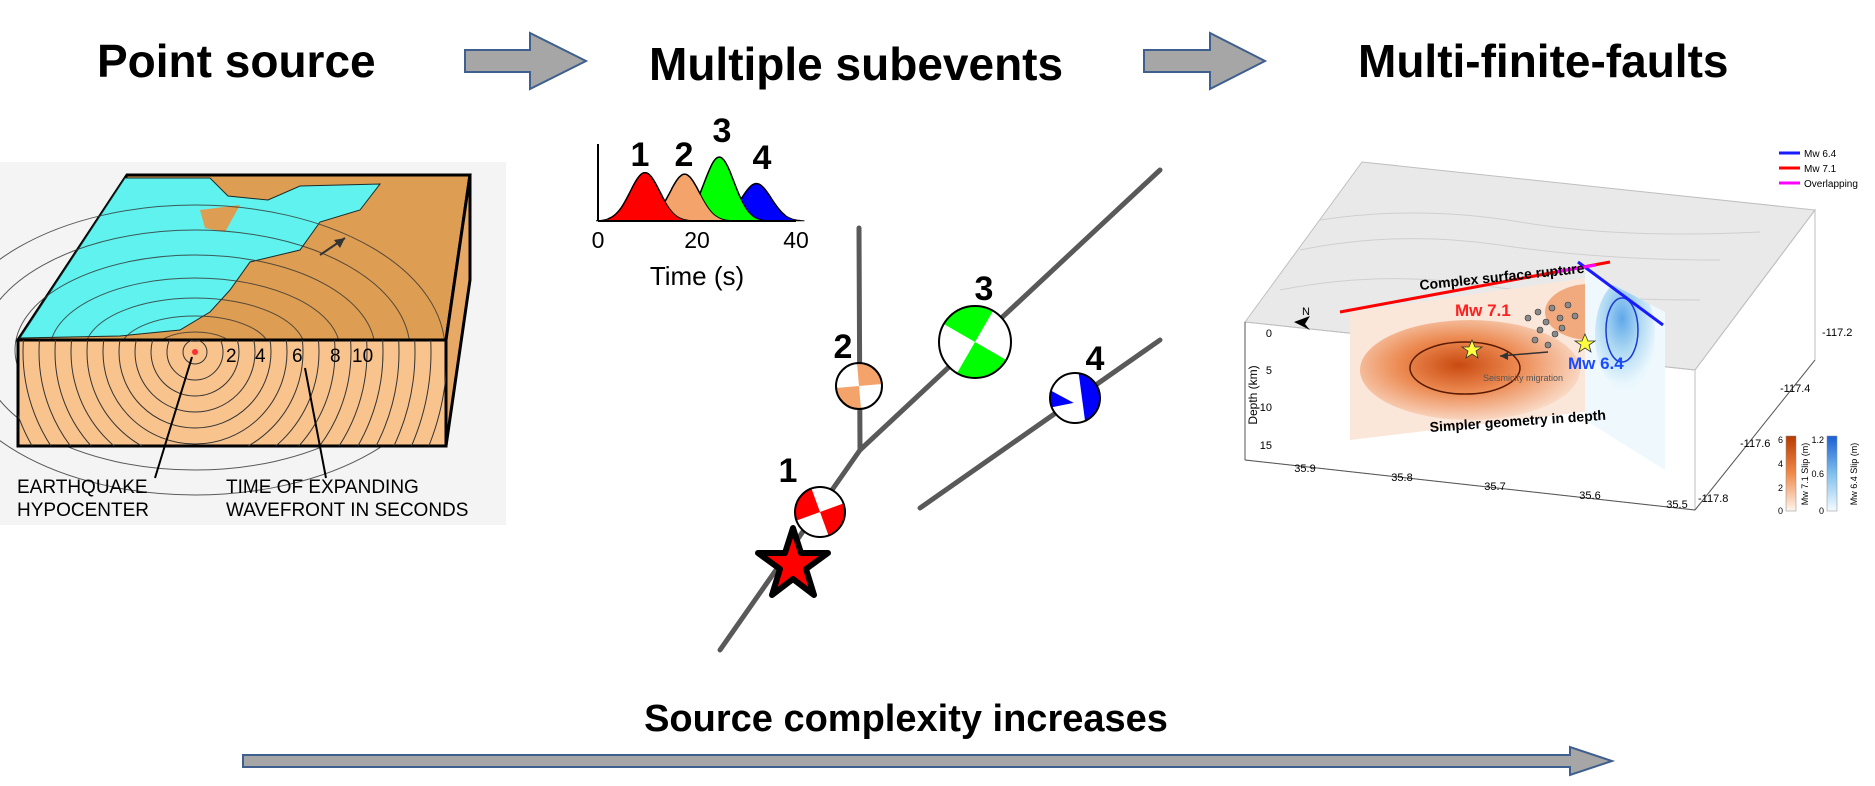  What do you see at coordinates (297, 356) in the screenshot?
I see `ring-label-6: 6` at bounding box center [297, 356].